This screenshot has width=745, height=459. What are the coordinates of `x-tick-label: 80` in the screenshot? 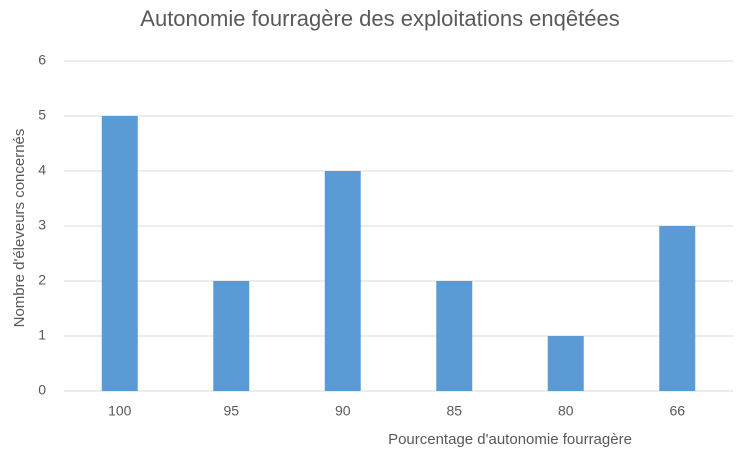 It's located at (566, 411).